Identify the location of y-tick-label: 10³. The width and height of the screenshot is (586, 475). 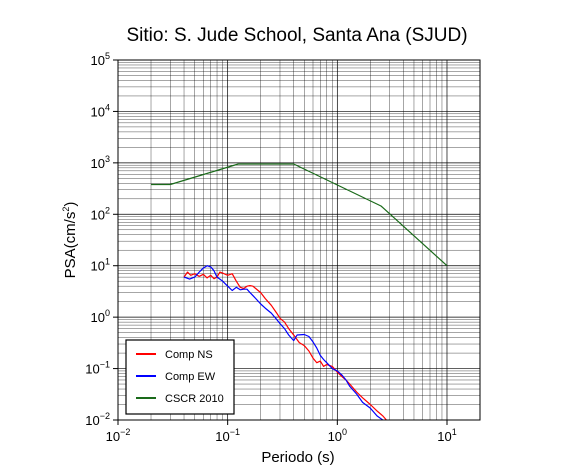
(100, 162).